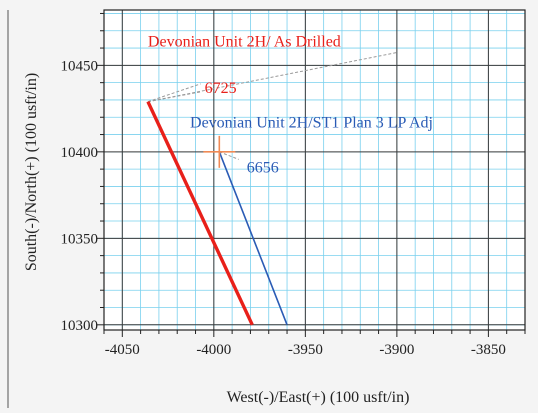 The width and height of the screenshot is (538, 413). I want to click on crosshair-marker, so click(219, 151).